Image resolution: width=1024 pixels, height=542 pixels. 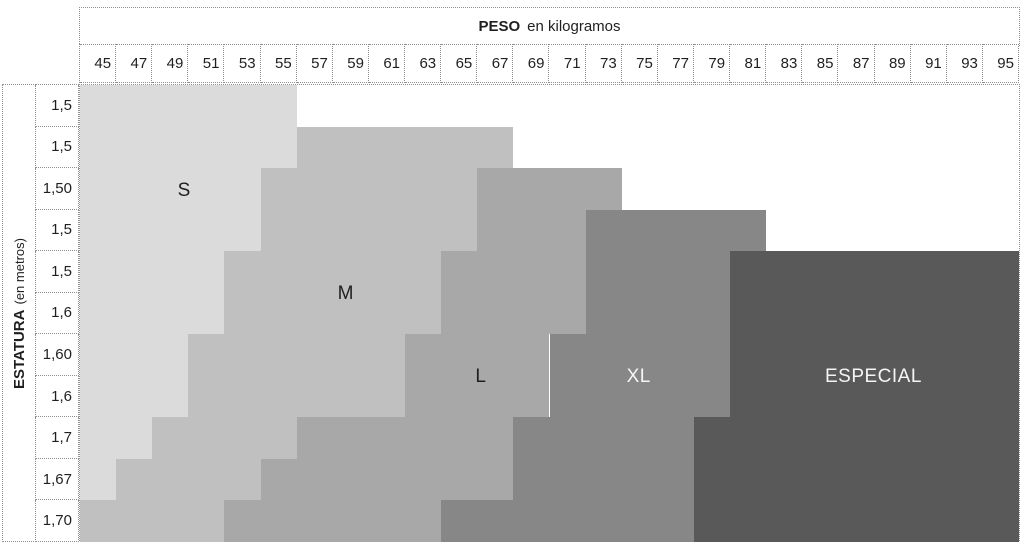 What do you see at coordinates (57, 521) in the screenshot?
I see `height-header-cell: 1,70` at bounding box center [57, 521].